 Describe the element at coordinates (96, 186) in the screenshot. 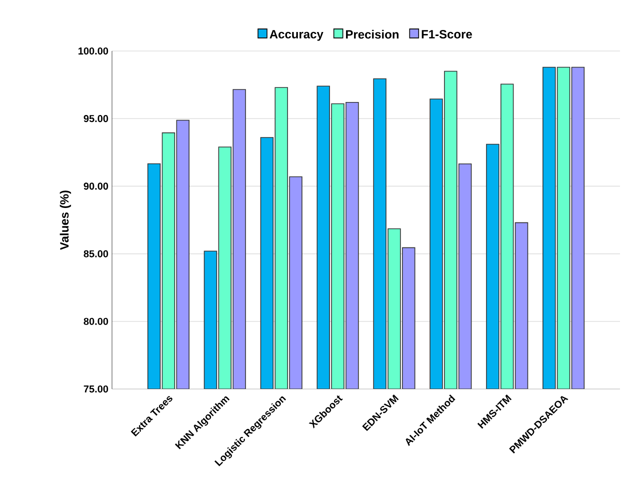

I see `y-tick-label: 90.00` at that location.